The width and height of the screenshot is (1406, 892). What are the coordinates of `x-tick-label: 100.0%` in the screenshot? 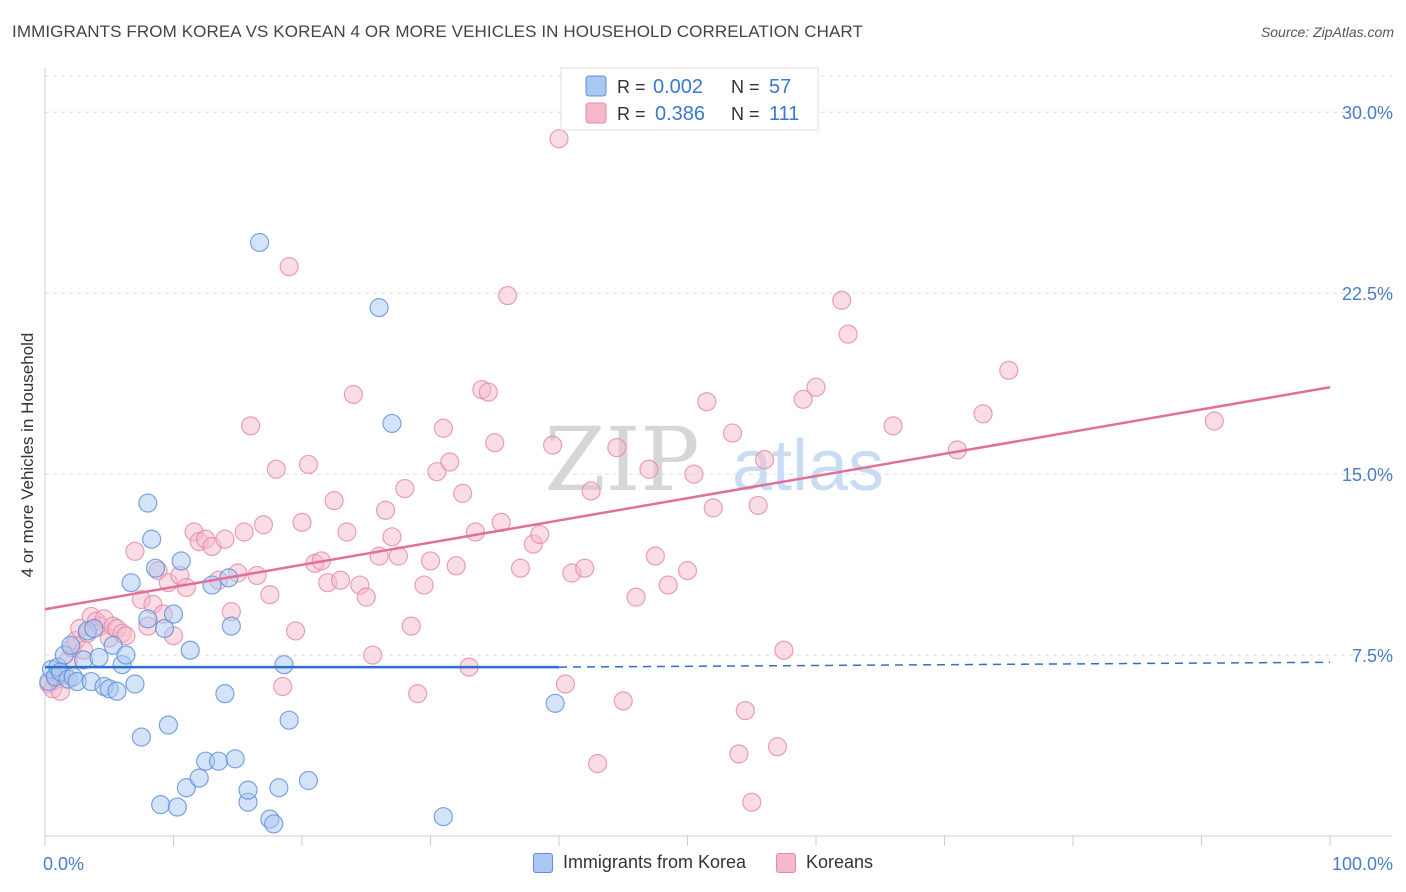 It's located at (1362, 864).